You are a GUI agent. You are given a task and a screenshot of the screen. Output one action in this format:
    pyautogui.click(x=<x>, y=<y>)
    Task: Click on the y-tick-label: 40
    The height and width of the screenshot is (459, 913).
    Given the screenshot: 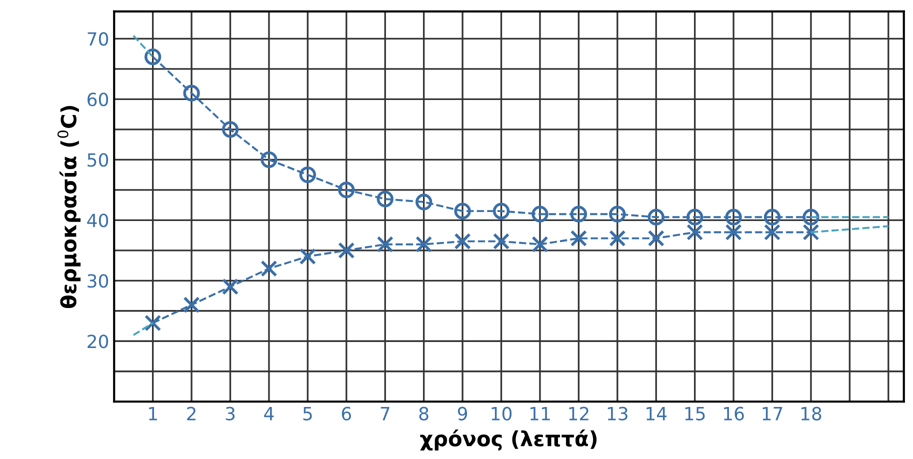 What is the action you would take?
    pyautogui.click(x=97, y=221)
    